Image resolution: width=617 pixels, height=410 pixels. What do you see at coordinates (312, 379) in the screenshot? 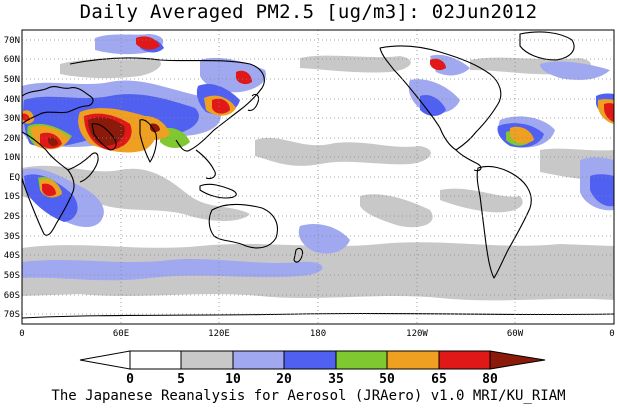
I see `colorbar-labels: 0 5 10 20 35 50 65 80` at bounding box center [312, 379].